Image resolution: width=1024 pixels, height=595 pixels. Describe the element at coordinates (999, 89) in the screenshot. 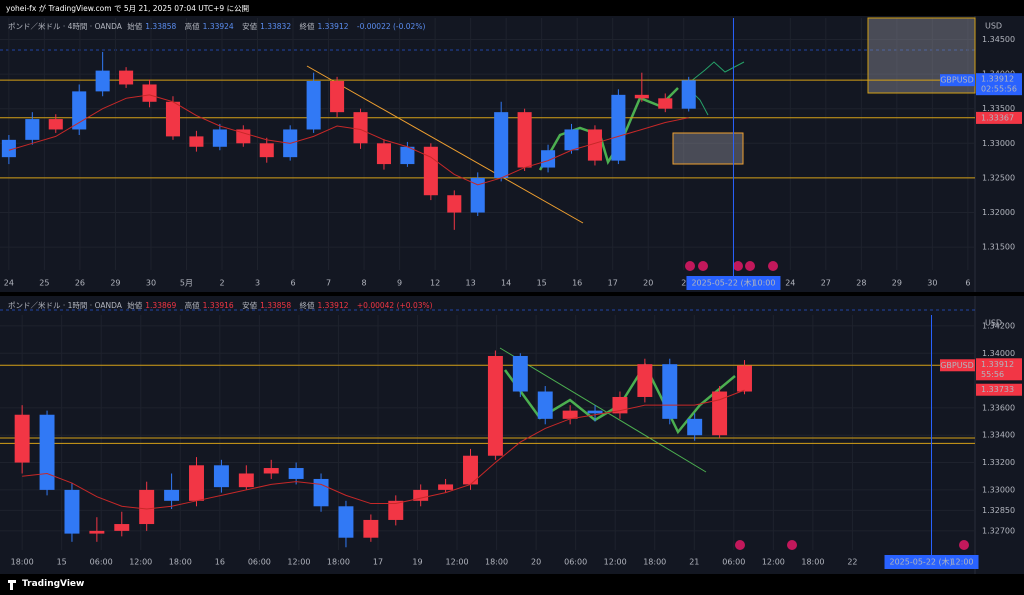

I see `countdown-label: 02:55:56` at that location.